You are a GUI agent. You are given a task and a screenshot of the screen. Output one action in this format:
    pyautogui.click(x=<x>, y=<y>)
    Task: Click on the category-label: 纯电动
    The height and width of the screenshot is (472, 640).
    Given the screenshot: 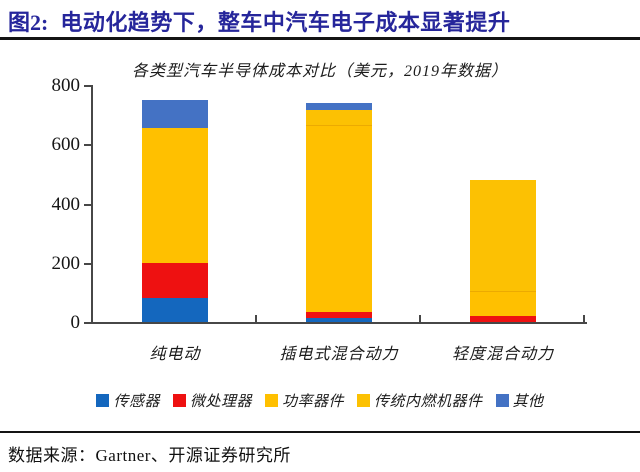 What is the action you would take?
    pyautogui.click(x=175, y=354)
    